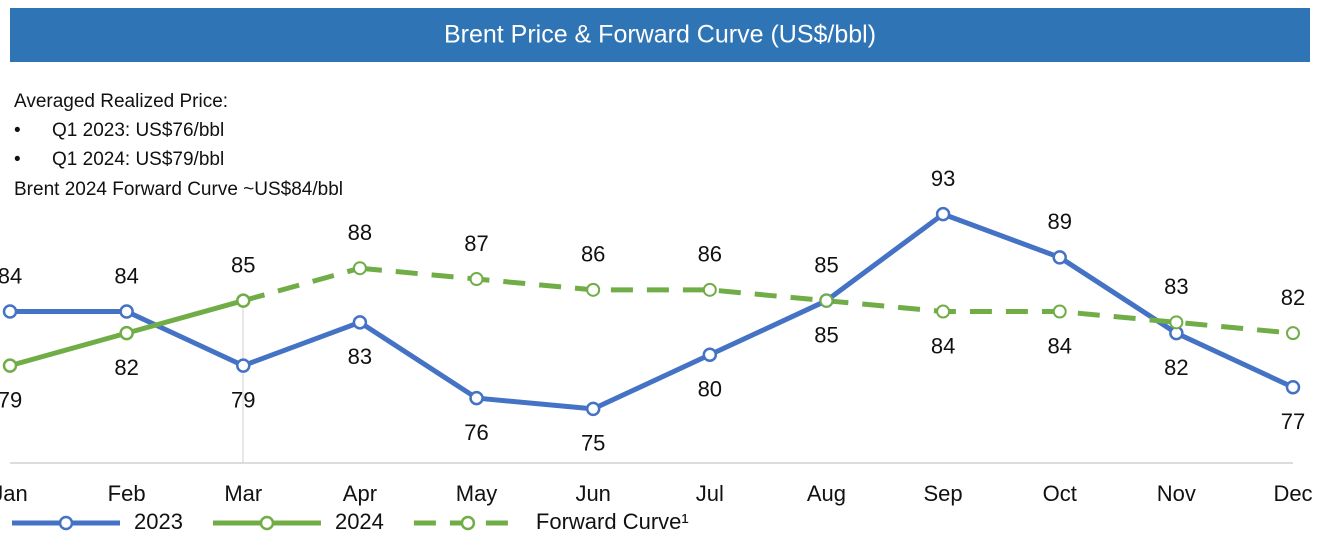 Image resolution: width=1319 pixels, height=537 pixels. I want to click on data-label: 89, so click(1059, 221).